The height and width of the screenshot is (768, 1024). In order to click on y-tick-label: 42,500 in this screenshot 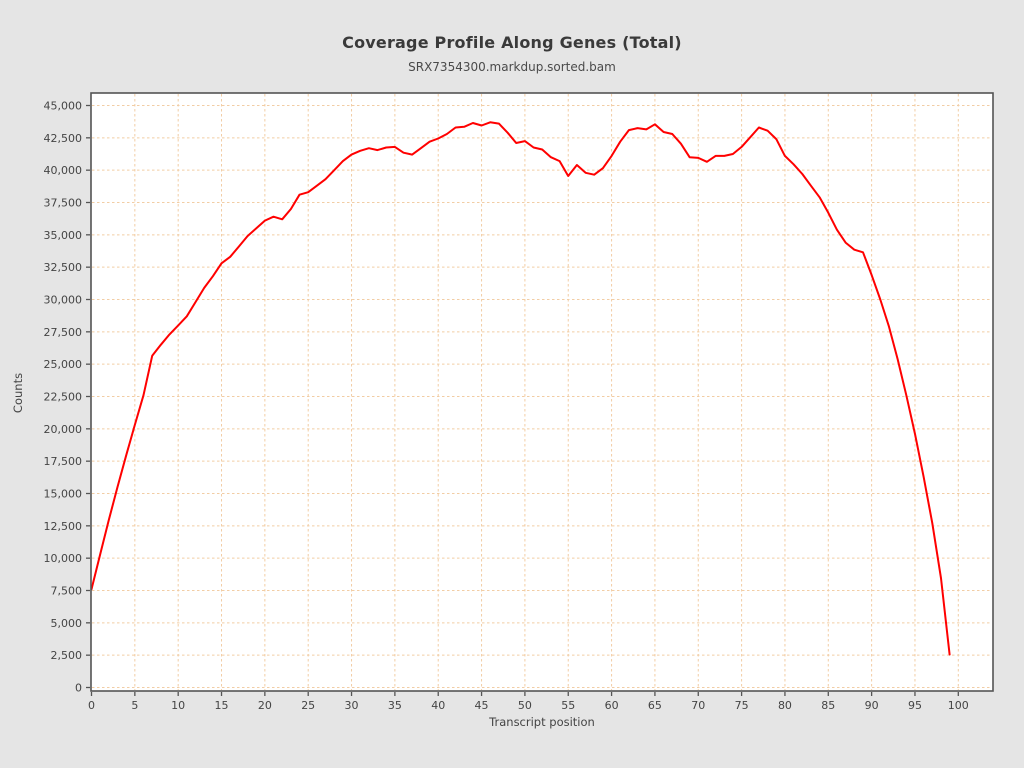, I will do `click(63, 138)`.